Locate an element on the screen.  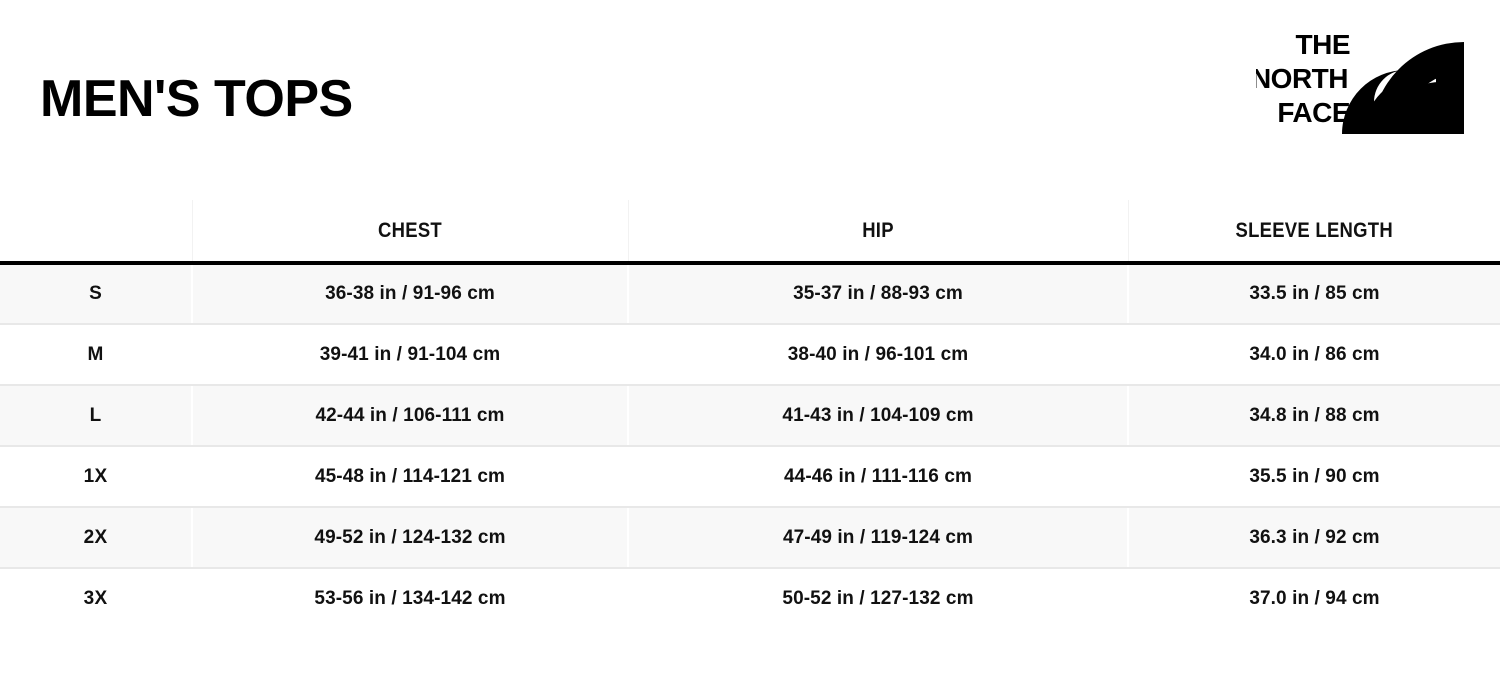
cell-hip: 35-37 in / 88-93 cm is located at coordinates (878, 294).